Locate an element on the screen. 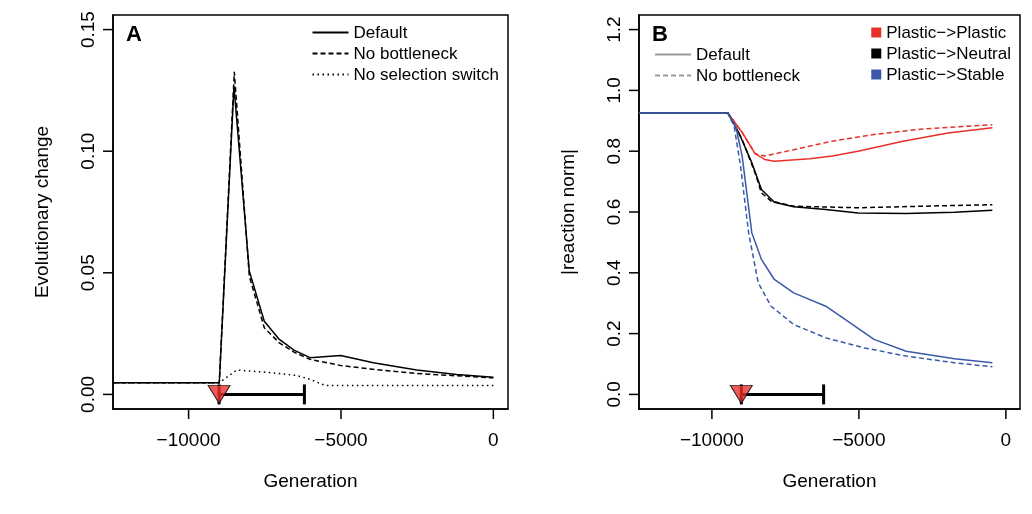 This screenshot has height=514, width=1032. legend-label: Plastic−>Neutral is located at coordinates (949, 53).